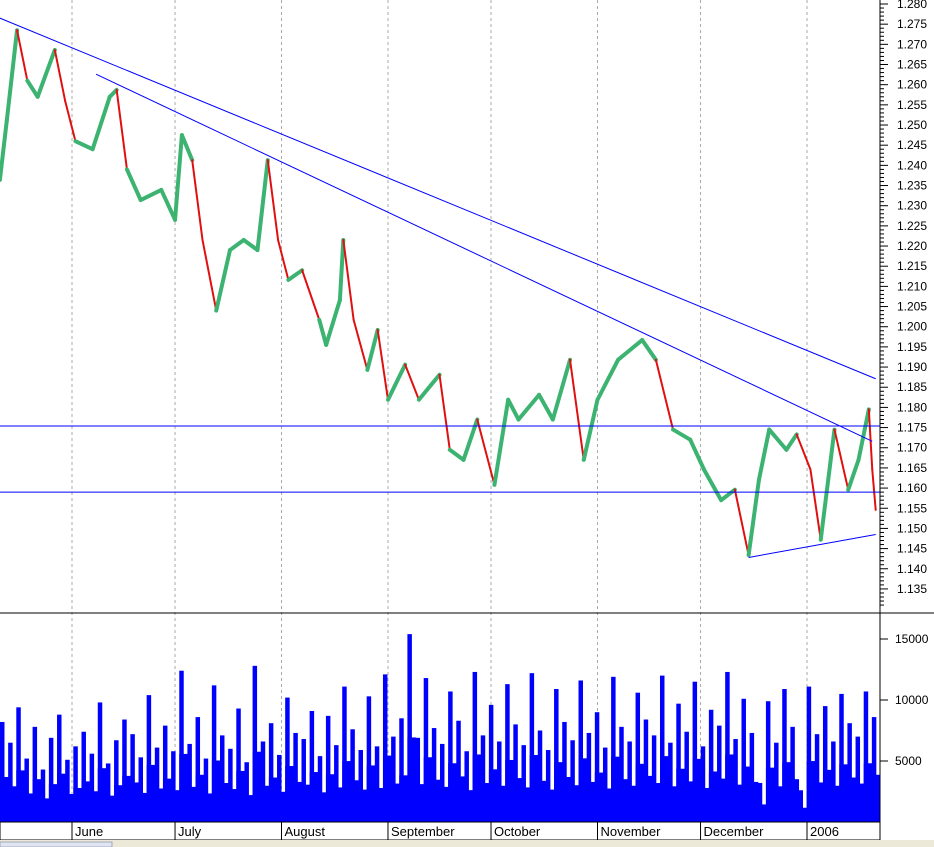  I want to click on price-tick-label: 1.260, so click(912, 85).